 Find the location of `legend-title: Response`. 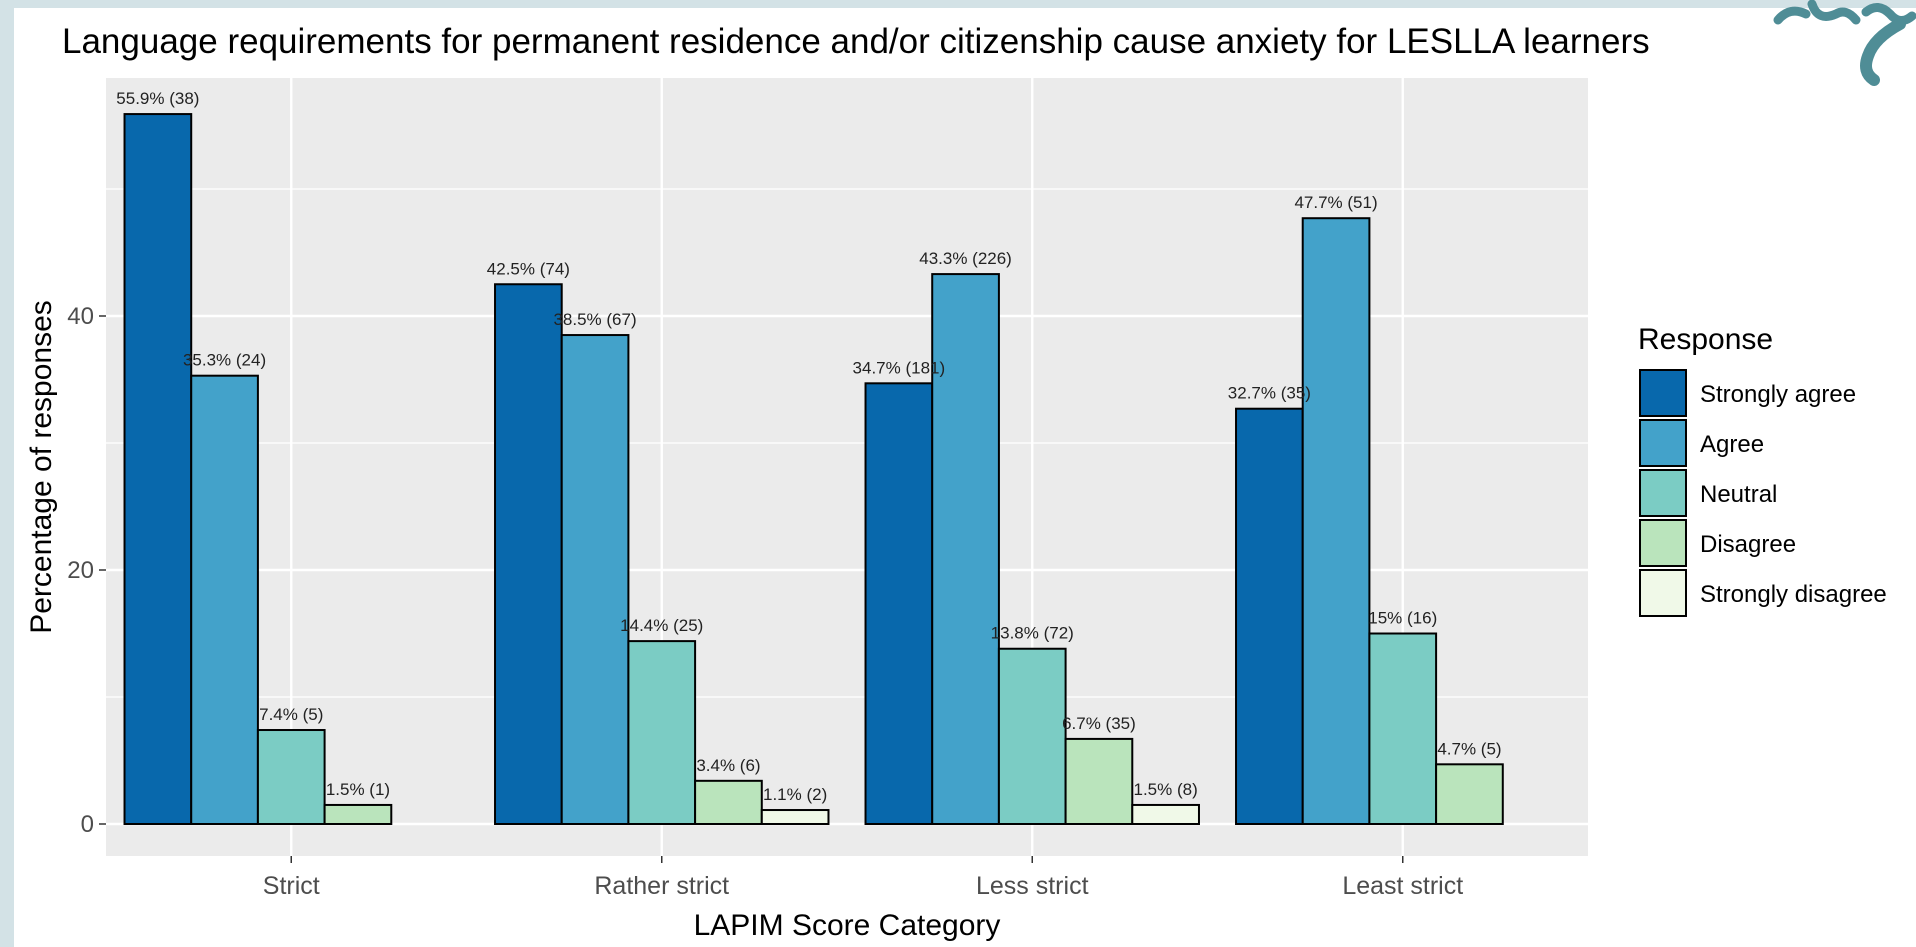

legend-title: Response is located at coordinates (1705, 339).